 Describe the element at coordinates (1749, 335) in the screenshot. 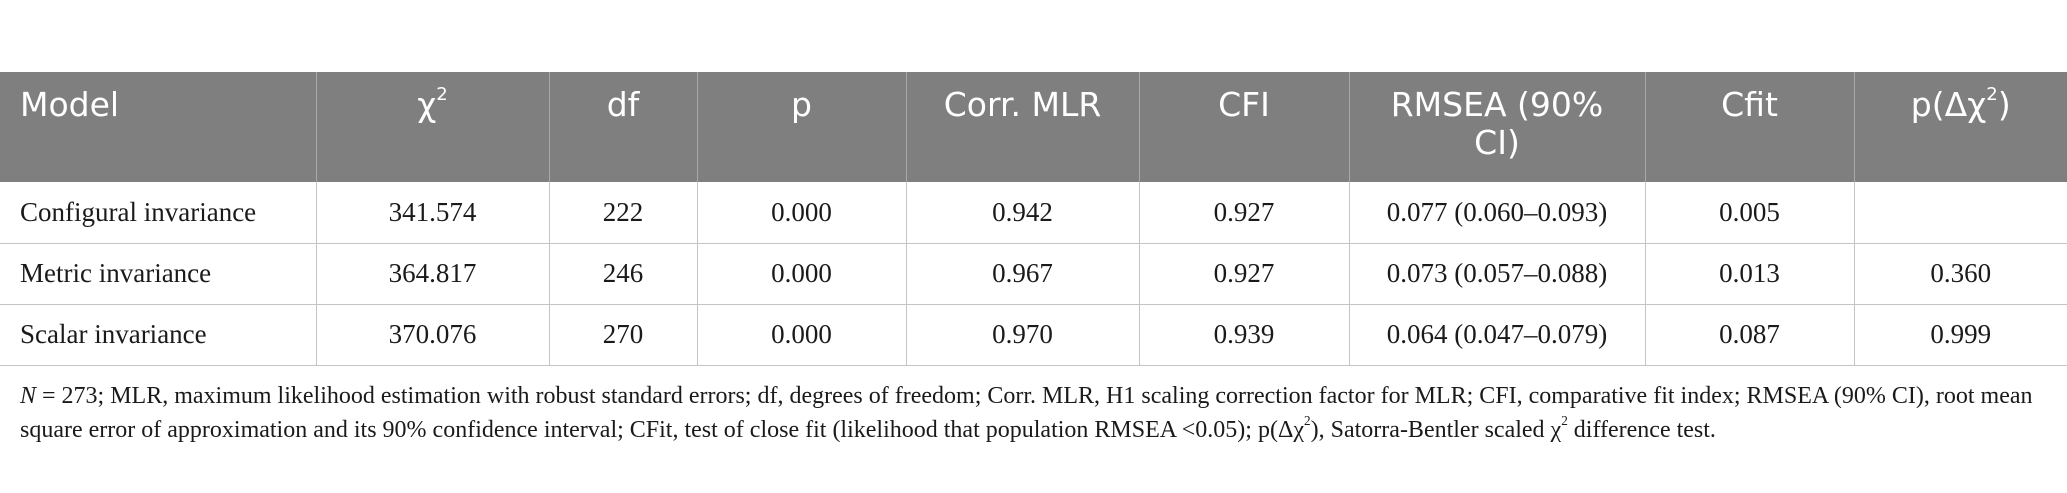

I see `cell-cfit: 0.087` at that location.